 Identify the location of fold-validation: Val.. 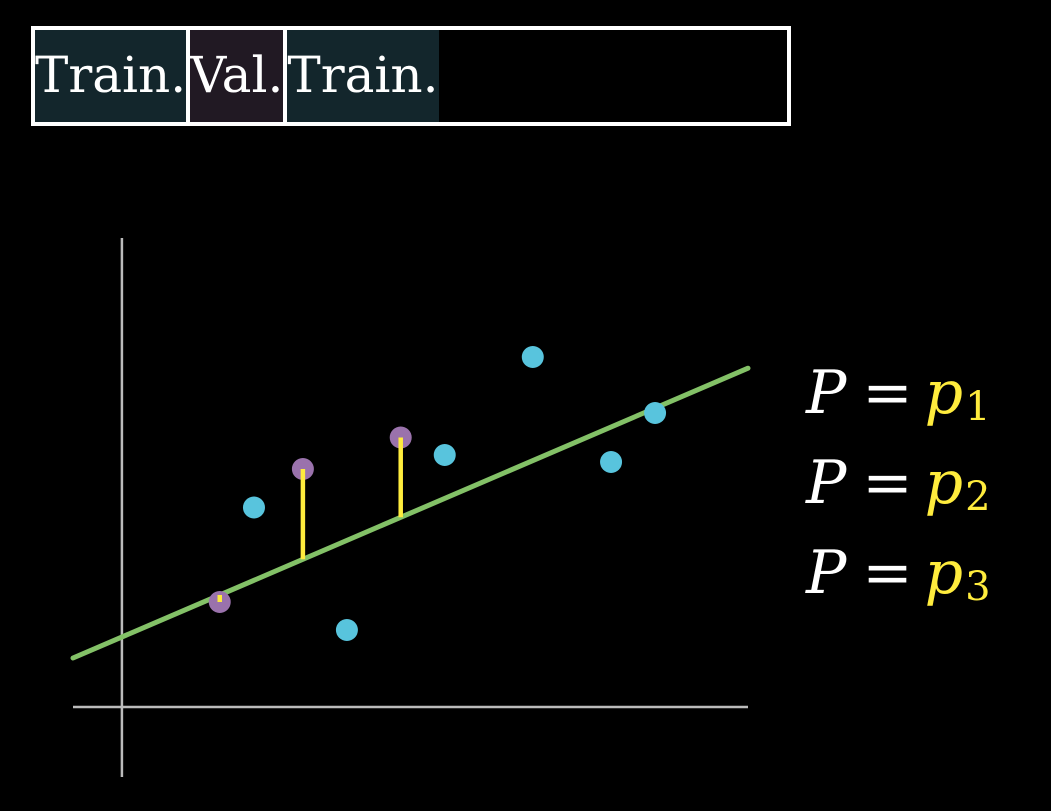
(235, 76).